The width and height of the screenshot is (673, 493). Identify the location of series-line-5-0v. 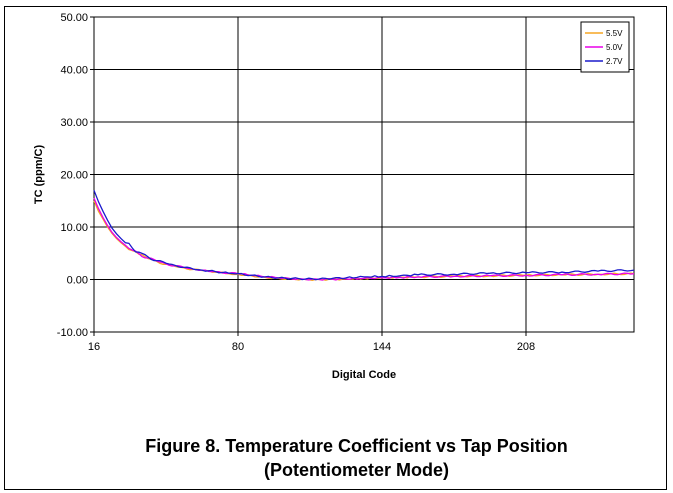
(364, 239).